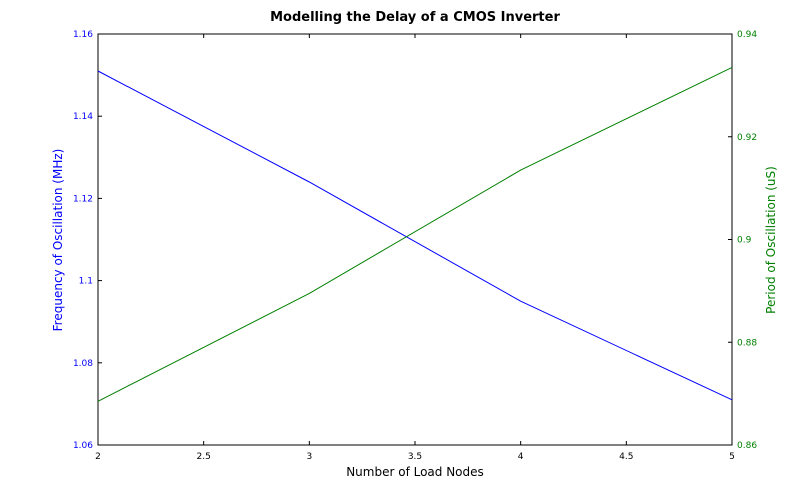  What do you see at coordinates (83, 446) in the screenshot?
I see `y-left-tick-label: 1.06` at bounding box center [83, 446].